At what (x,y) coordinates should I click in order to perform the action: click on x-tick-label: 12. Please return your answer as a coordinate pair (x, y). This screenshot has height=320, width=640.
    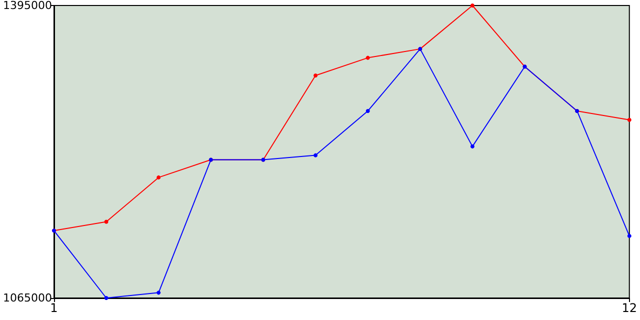
    Looking at the image, I should click on (630, 308).